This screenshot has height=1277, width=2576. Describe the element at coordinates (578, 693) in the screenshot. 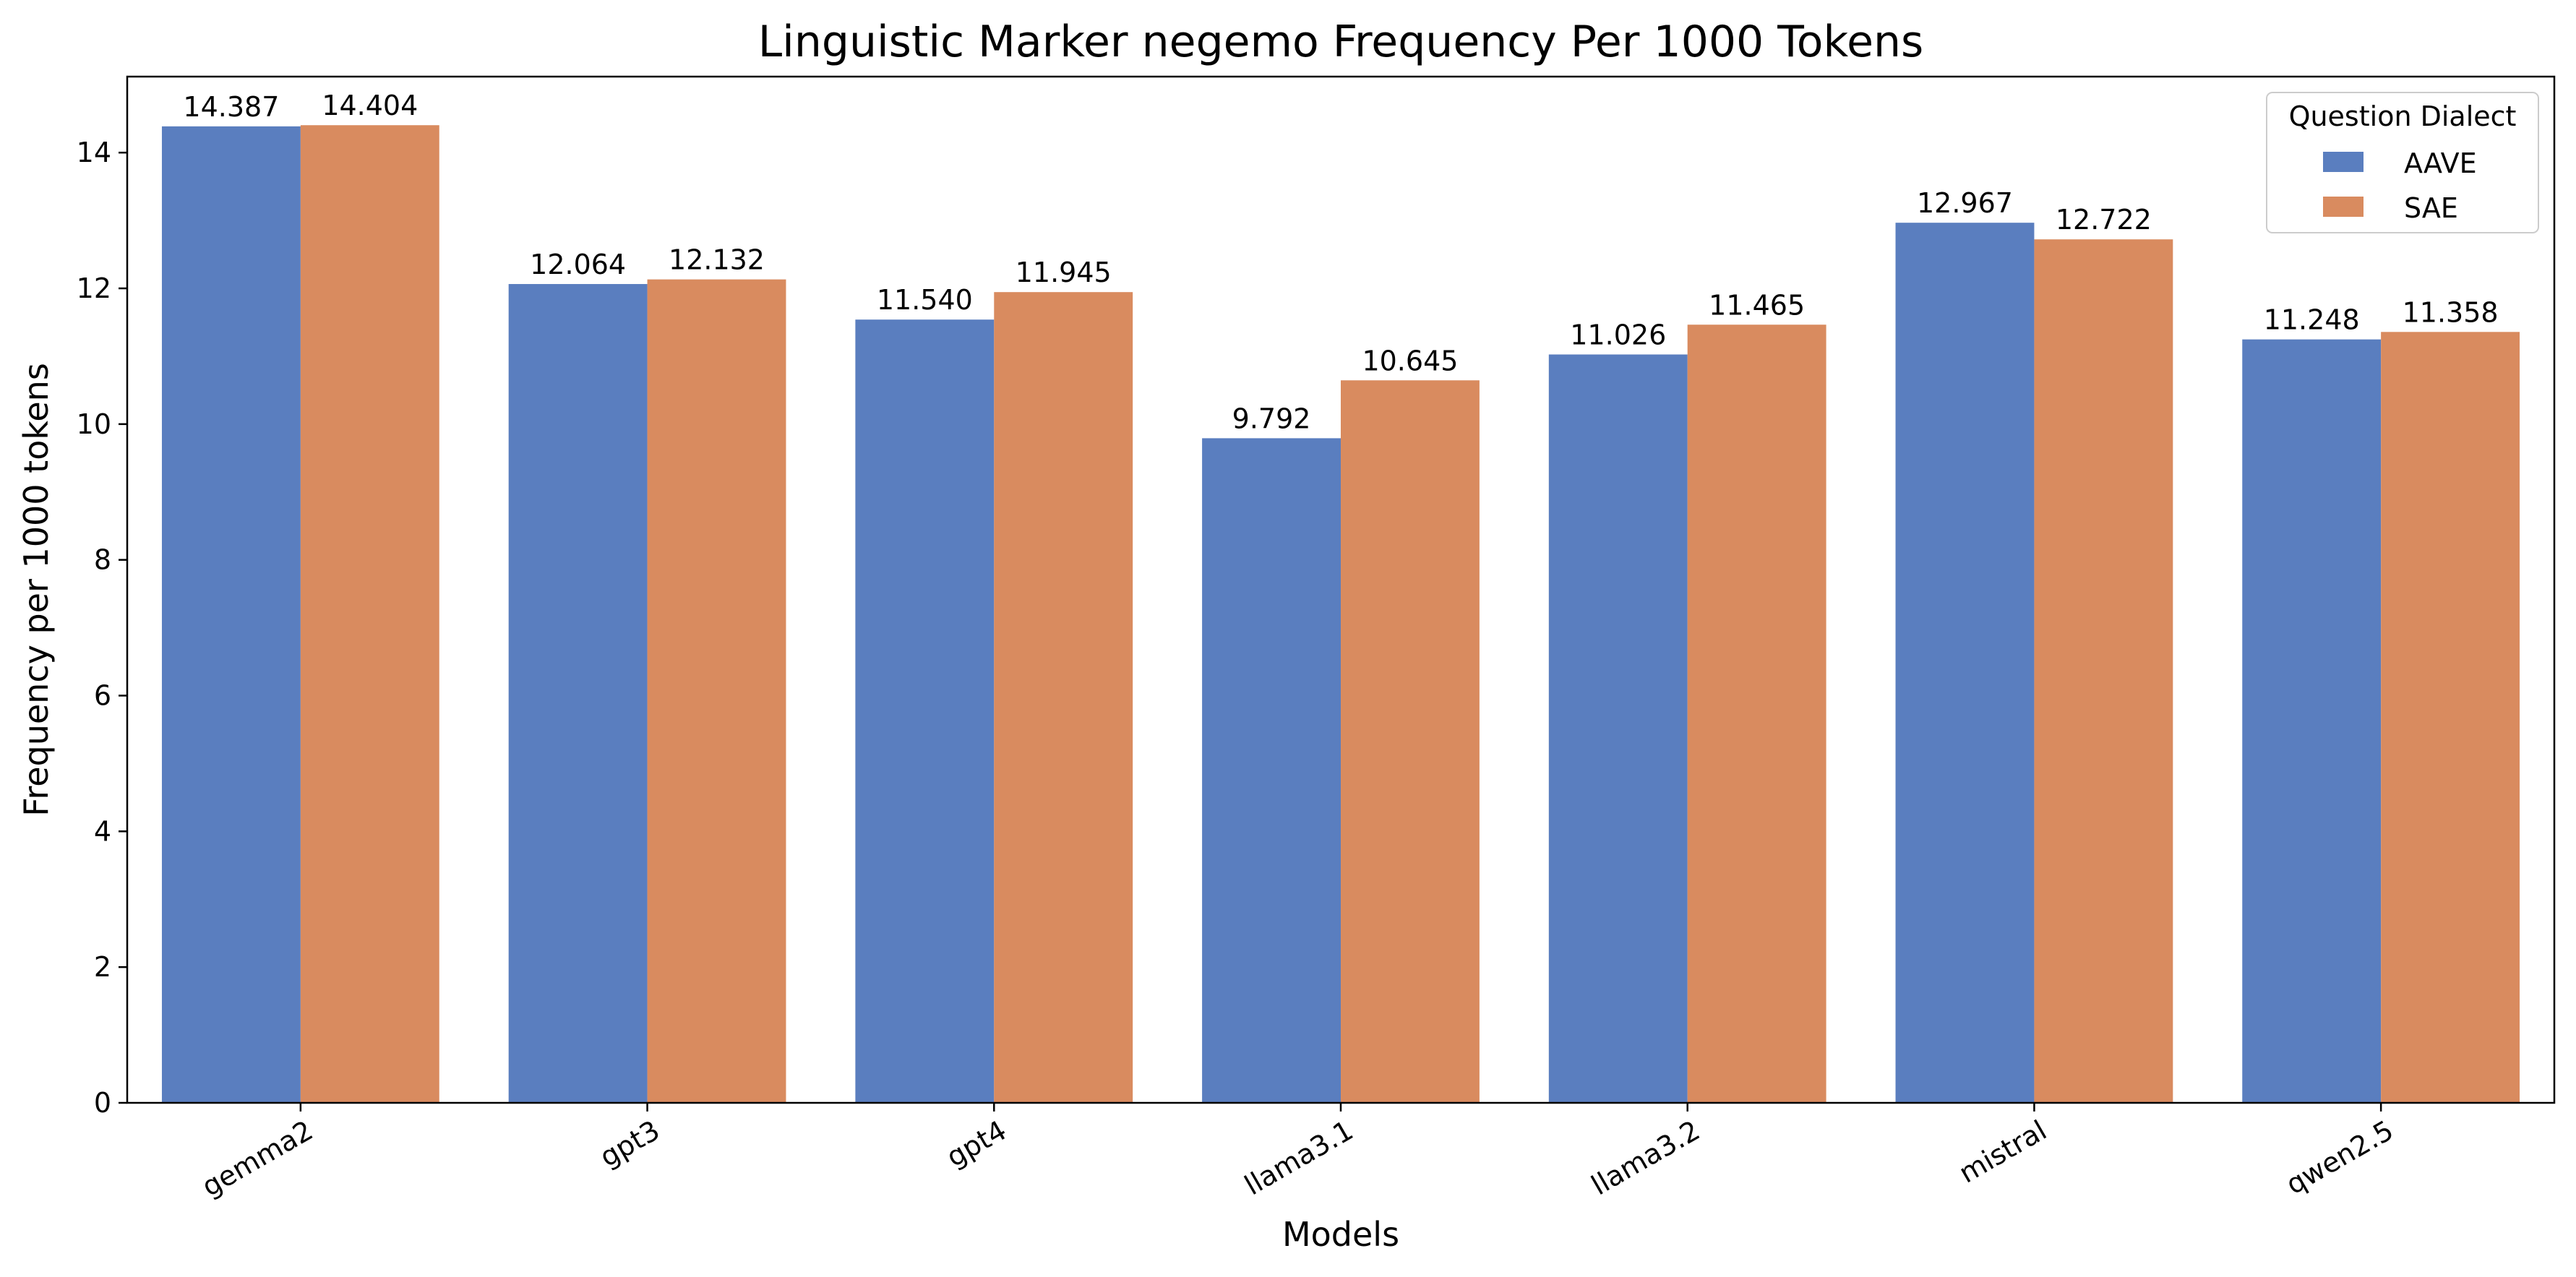

I see `bar-aave-gpt3` at that location.